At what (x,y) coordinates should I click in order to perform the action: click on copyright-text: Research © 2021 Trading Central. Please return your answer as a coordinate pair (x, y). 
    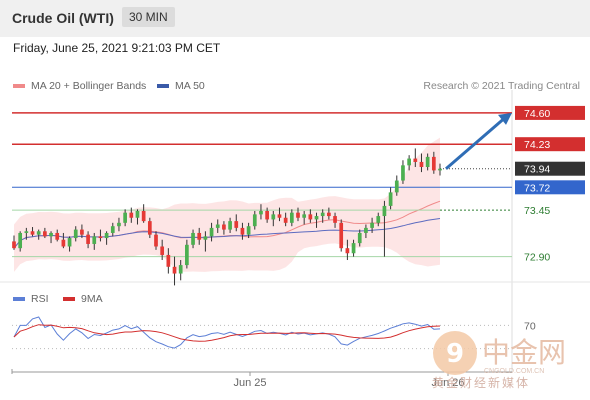
    Looking at the image, I should click on (501, 86).